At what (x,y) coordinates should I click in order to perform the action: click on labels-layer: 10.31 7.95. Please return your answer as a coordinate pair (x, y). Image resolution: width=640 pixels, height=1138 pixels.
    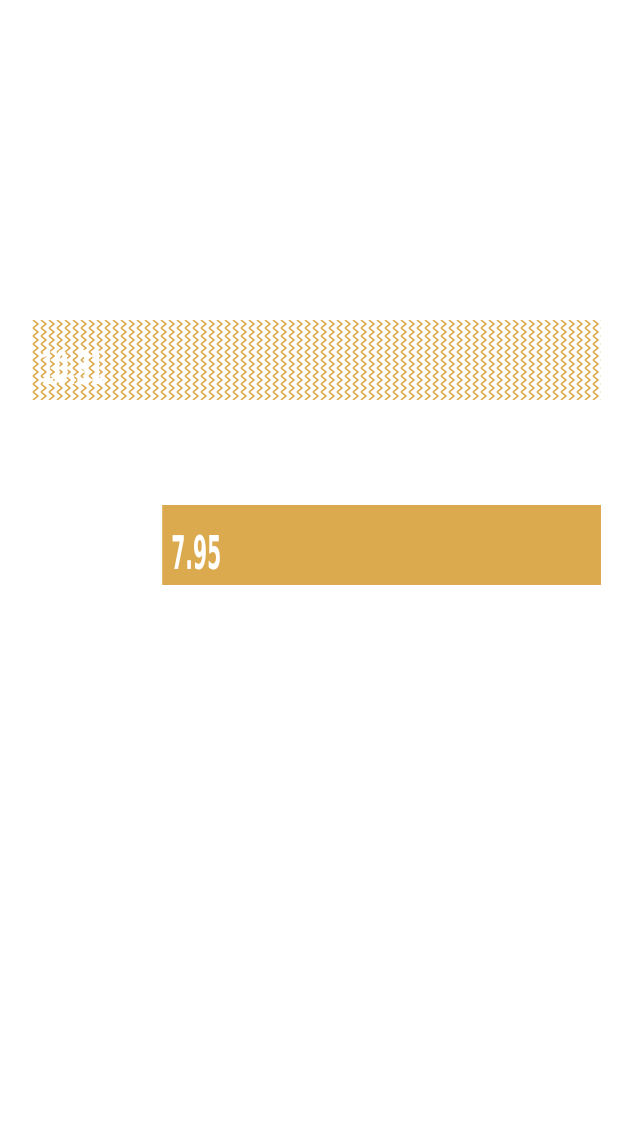
    Looking at the image, I should click on (131, 460).